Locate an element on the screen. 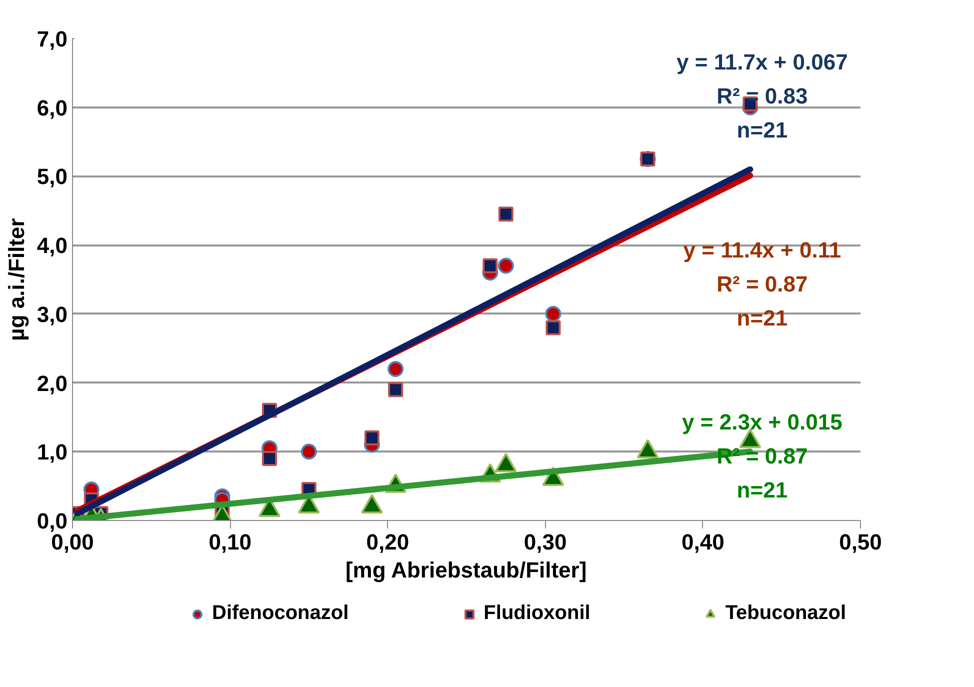  y-tick-label: 1,0 is located at coordinates (52, 452).